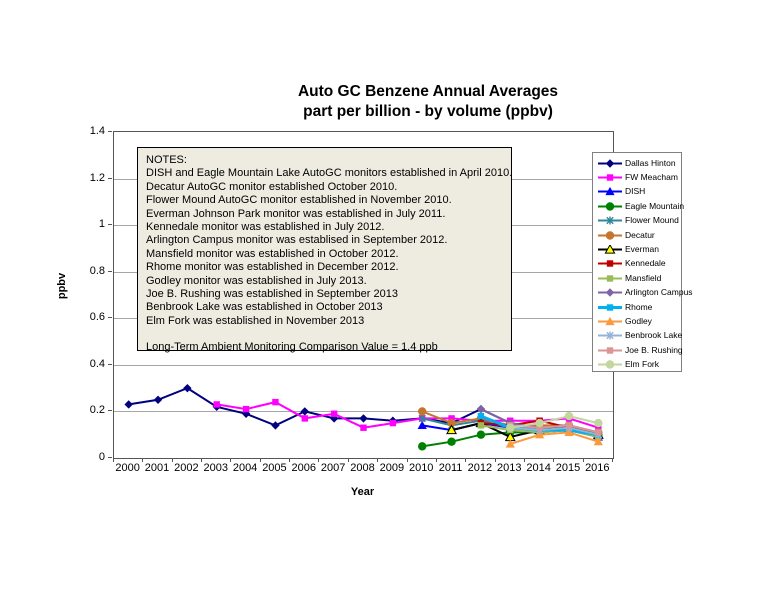  I want to click on legend-label: Everman, so click(642, 249).